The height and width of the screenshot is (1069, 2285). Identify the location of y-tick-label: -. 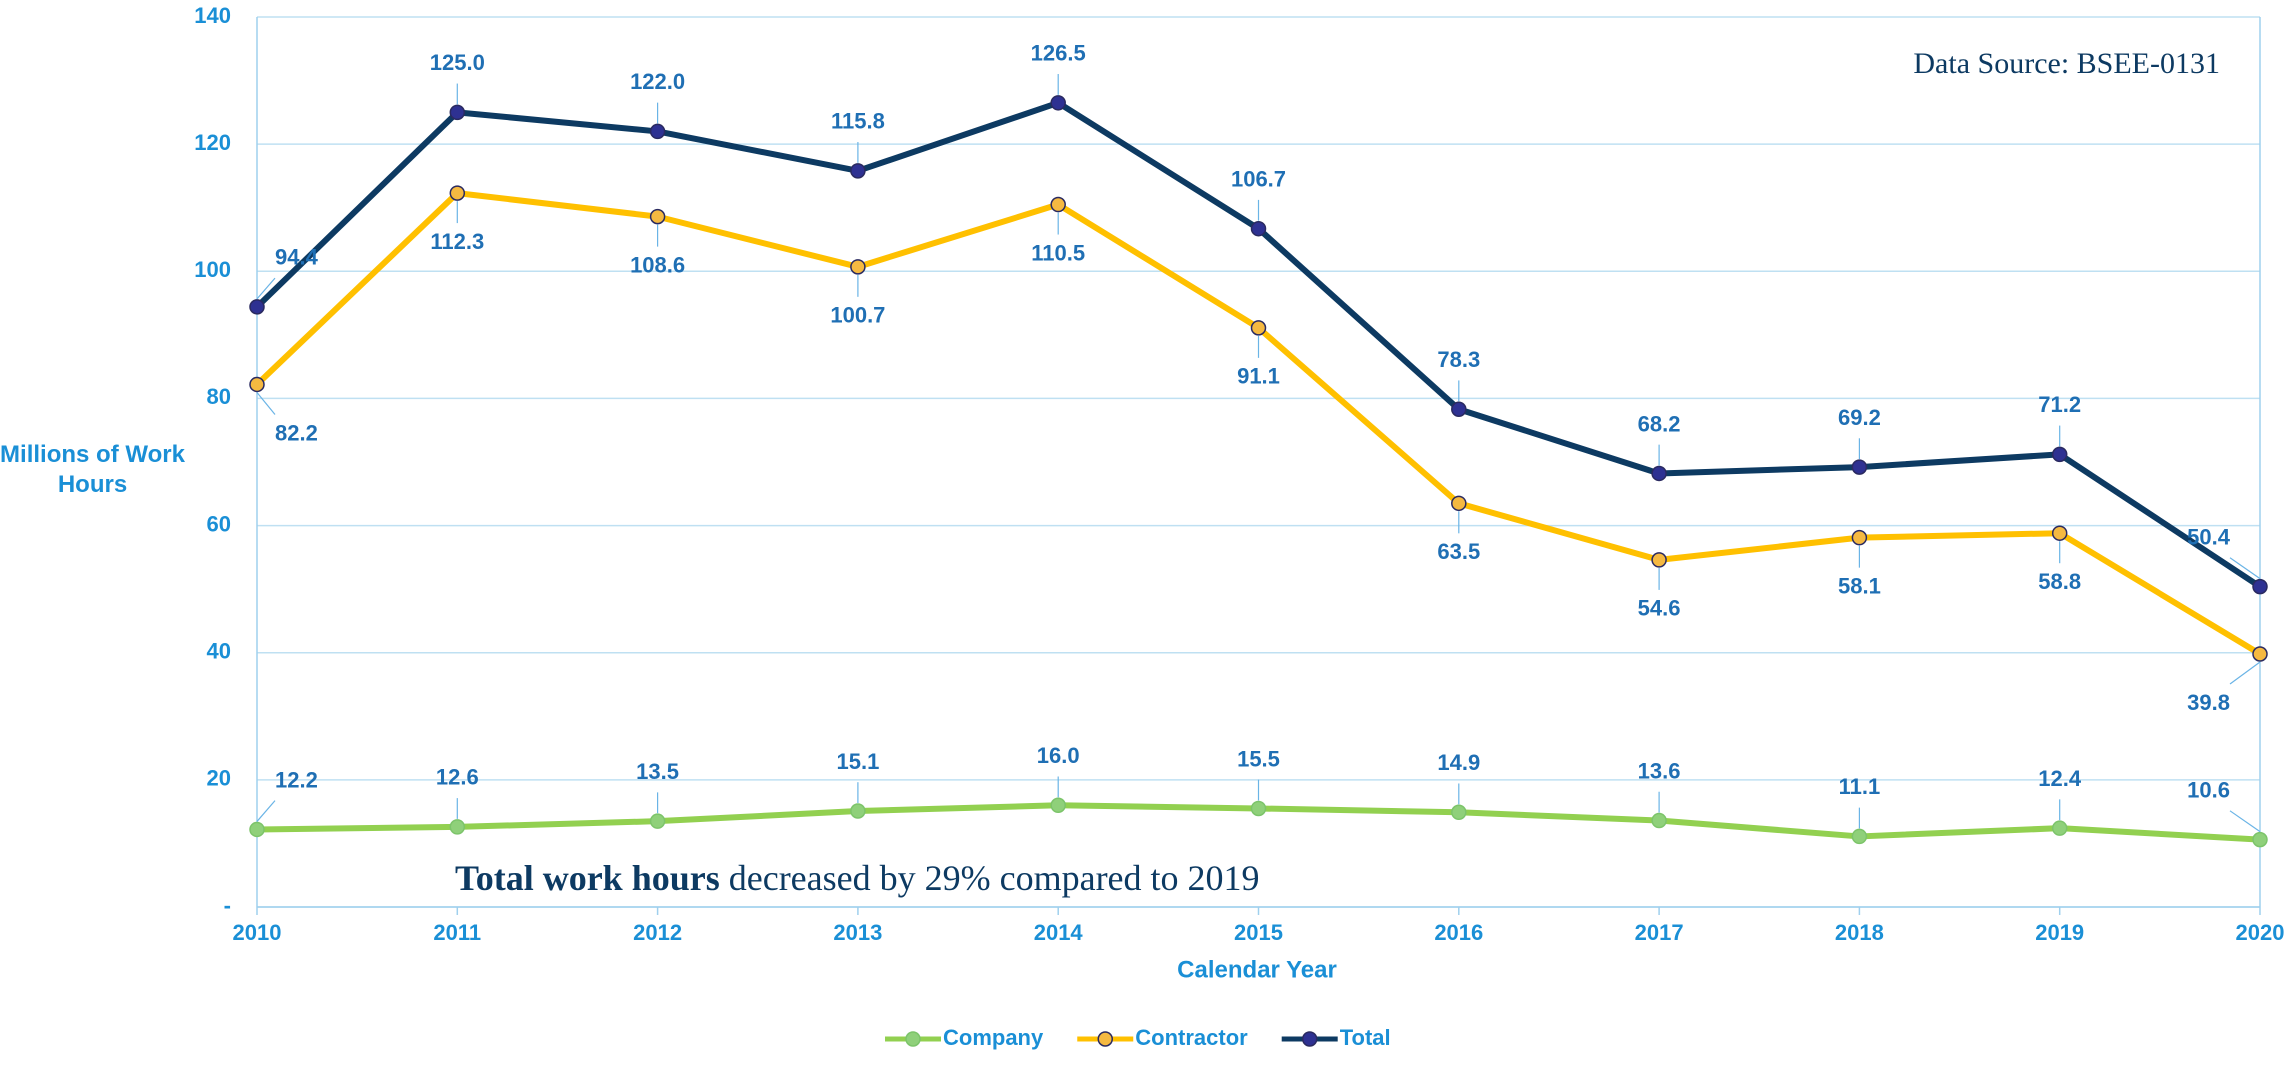
(227, 905).